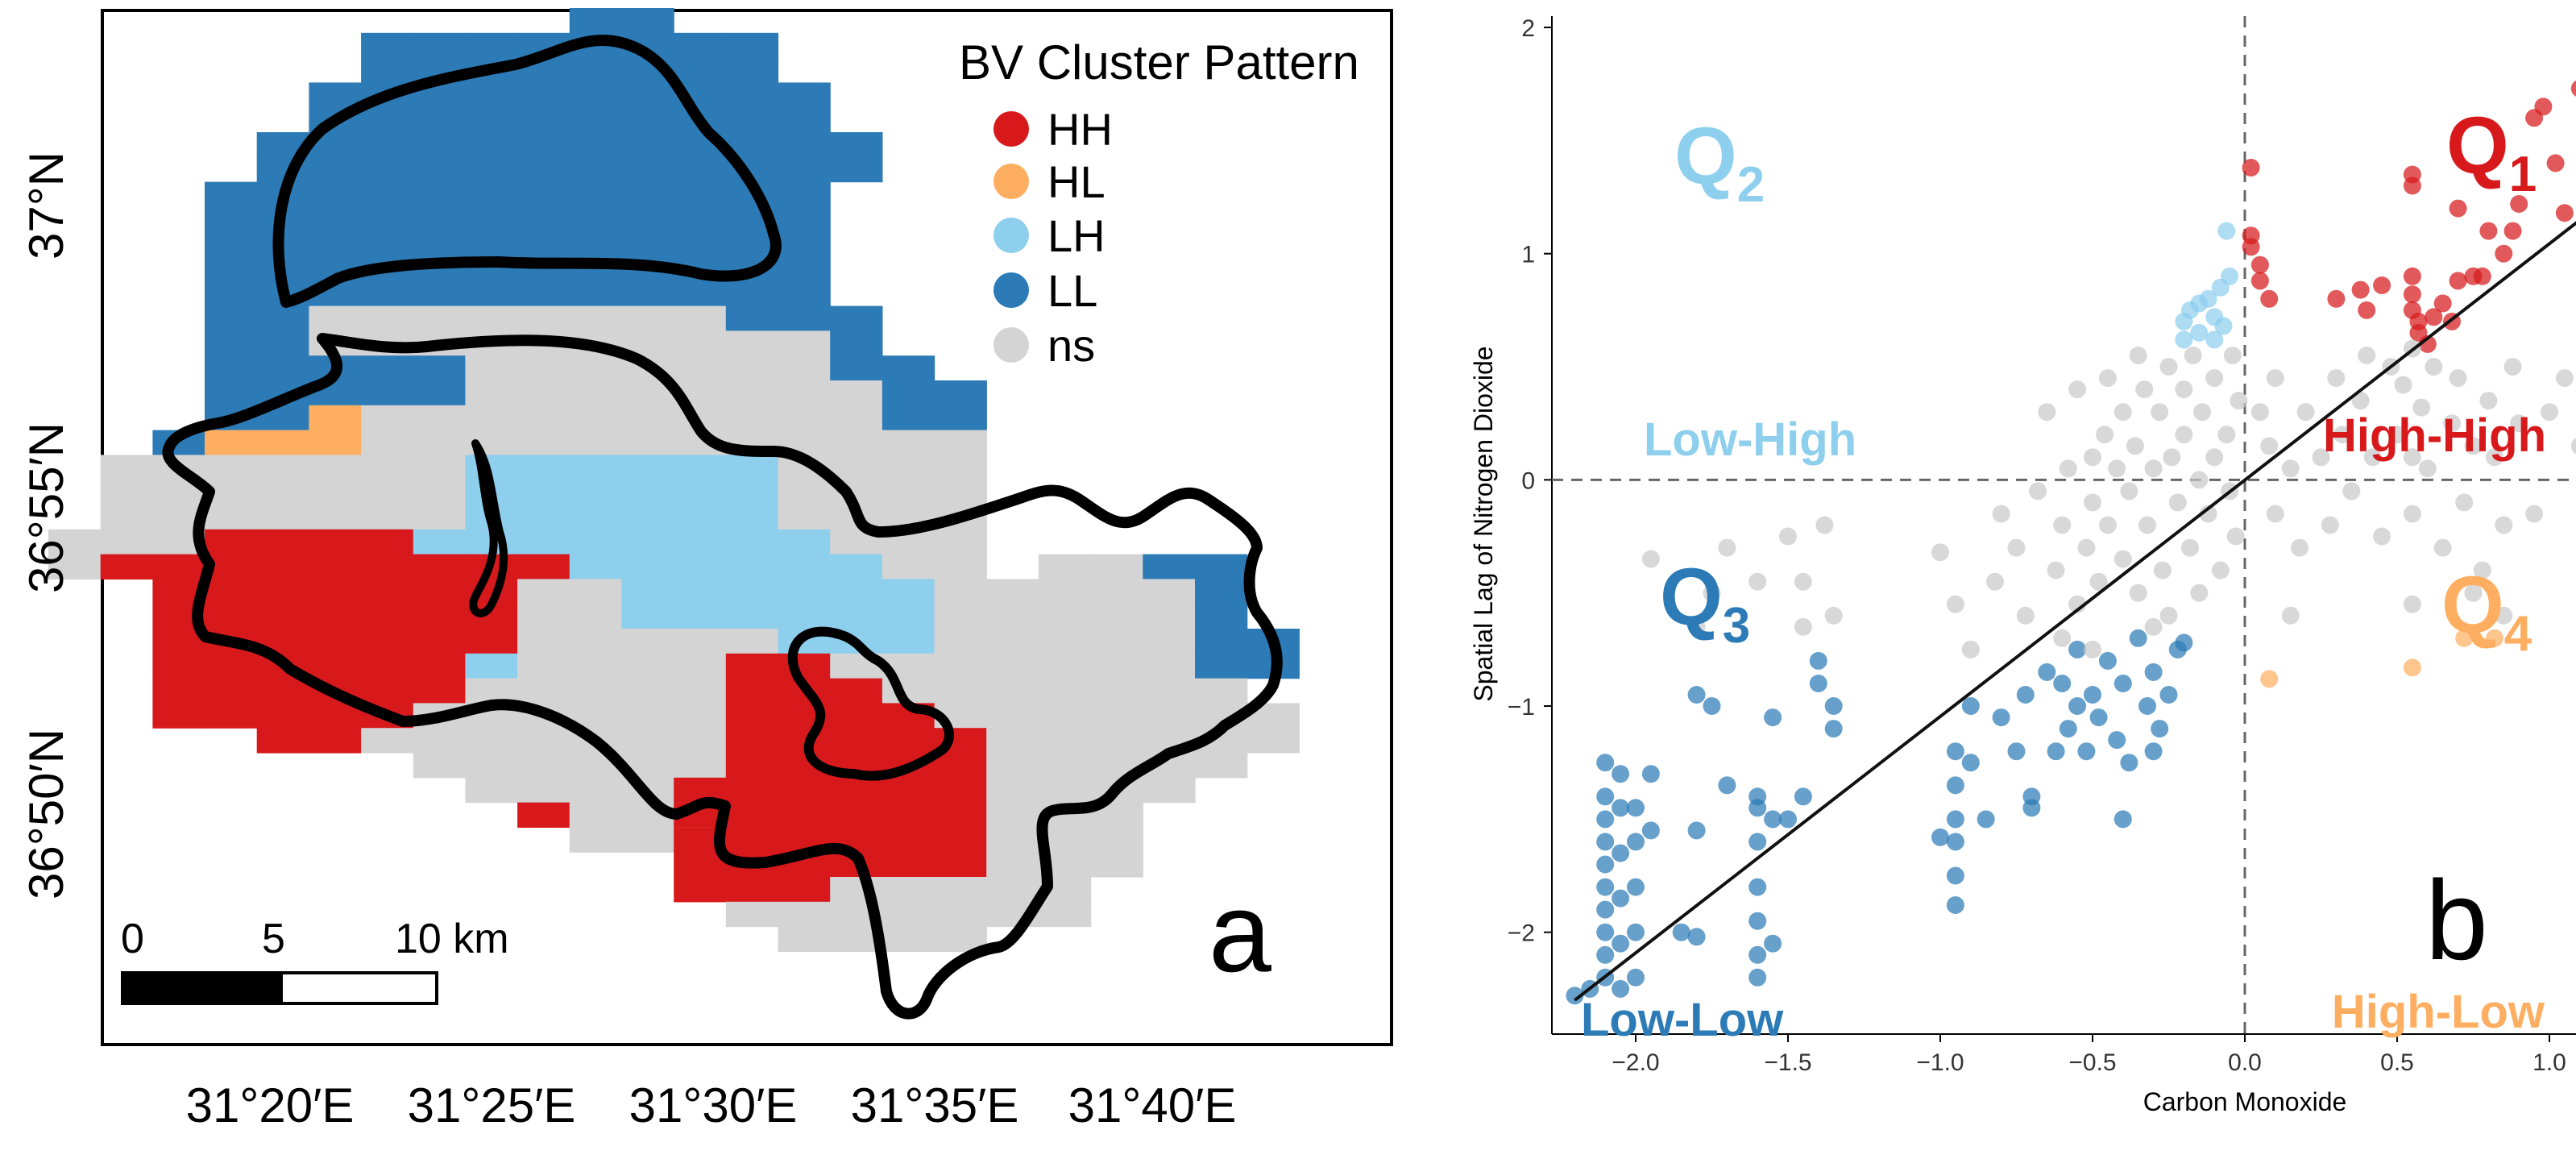  What do you see at coordinates (1521, 933) in the screenshot?
I see `y-tick-label: −2` at bounding box center [1521, 933].